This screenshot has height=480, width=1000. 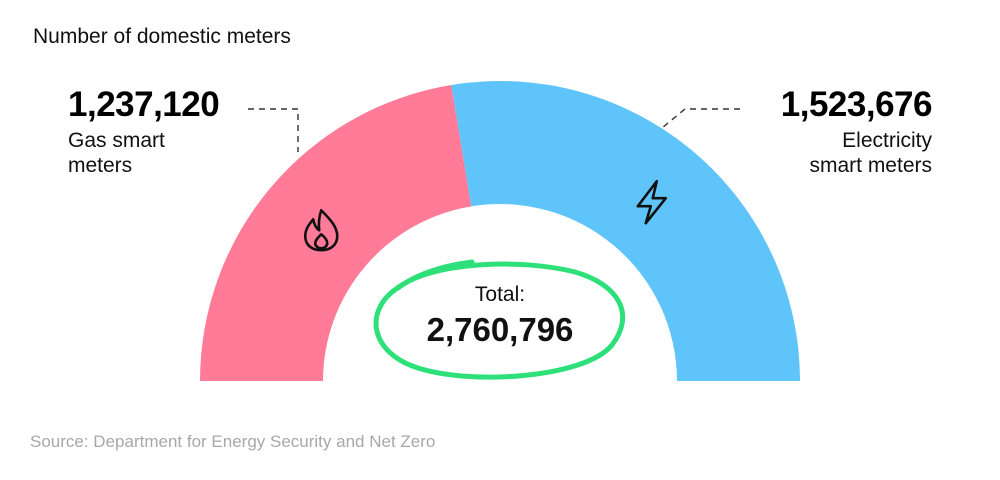 I want to click on electricity-callout: 1,523,676 Electricity smart meters, so click(x=856, y=131).